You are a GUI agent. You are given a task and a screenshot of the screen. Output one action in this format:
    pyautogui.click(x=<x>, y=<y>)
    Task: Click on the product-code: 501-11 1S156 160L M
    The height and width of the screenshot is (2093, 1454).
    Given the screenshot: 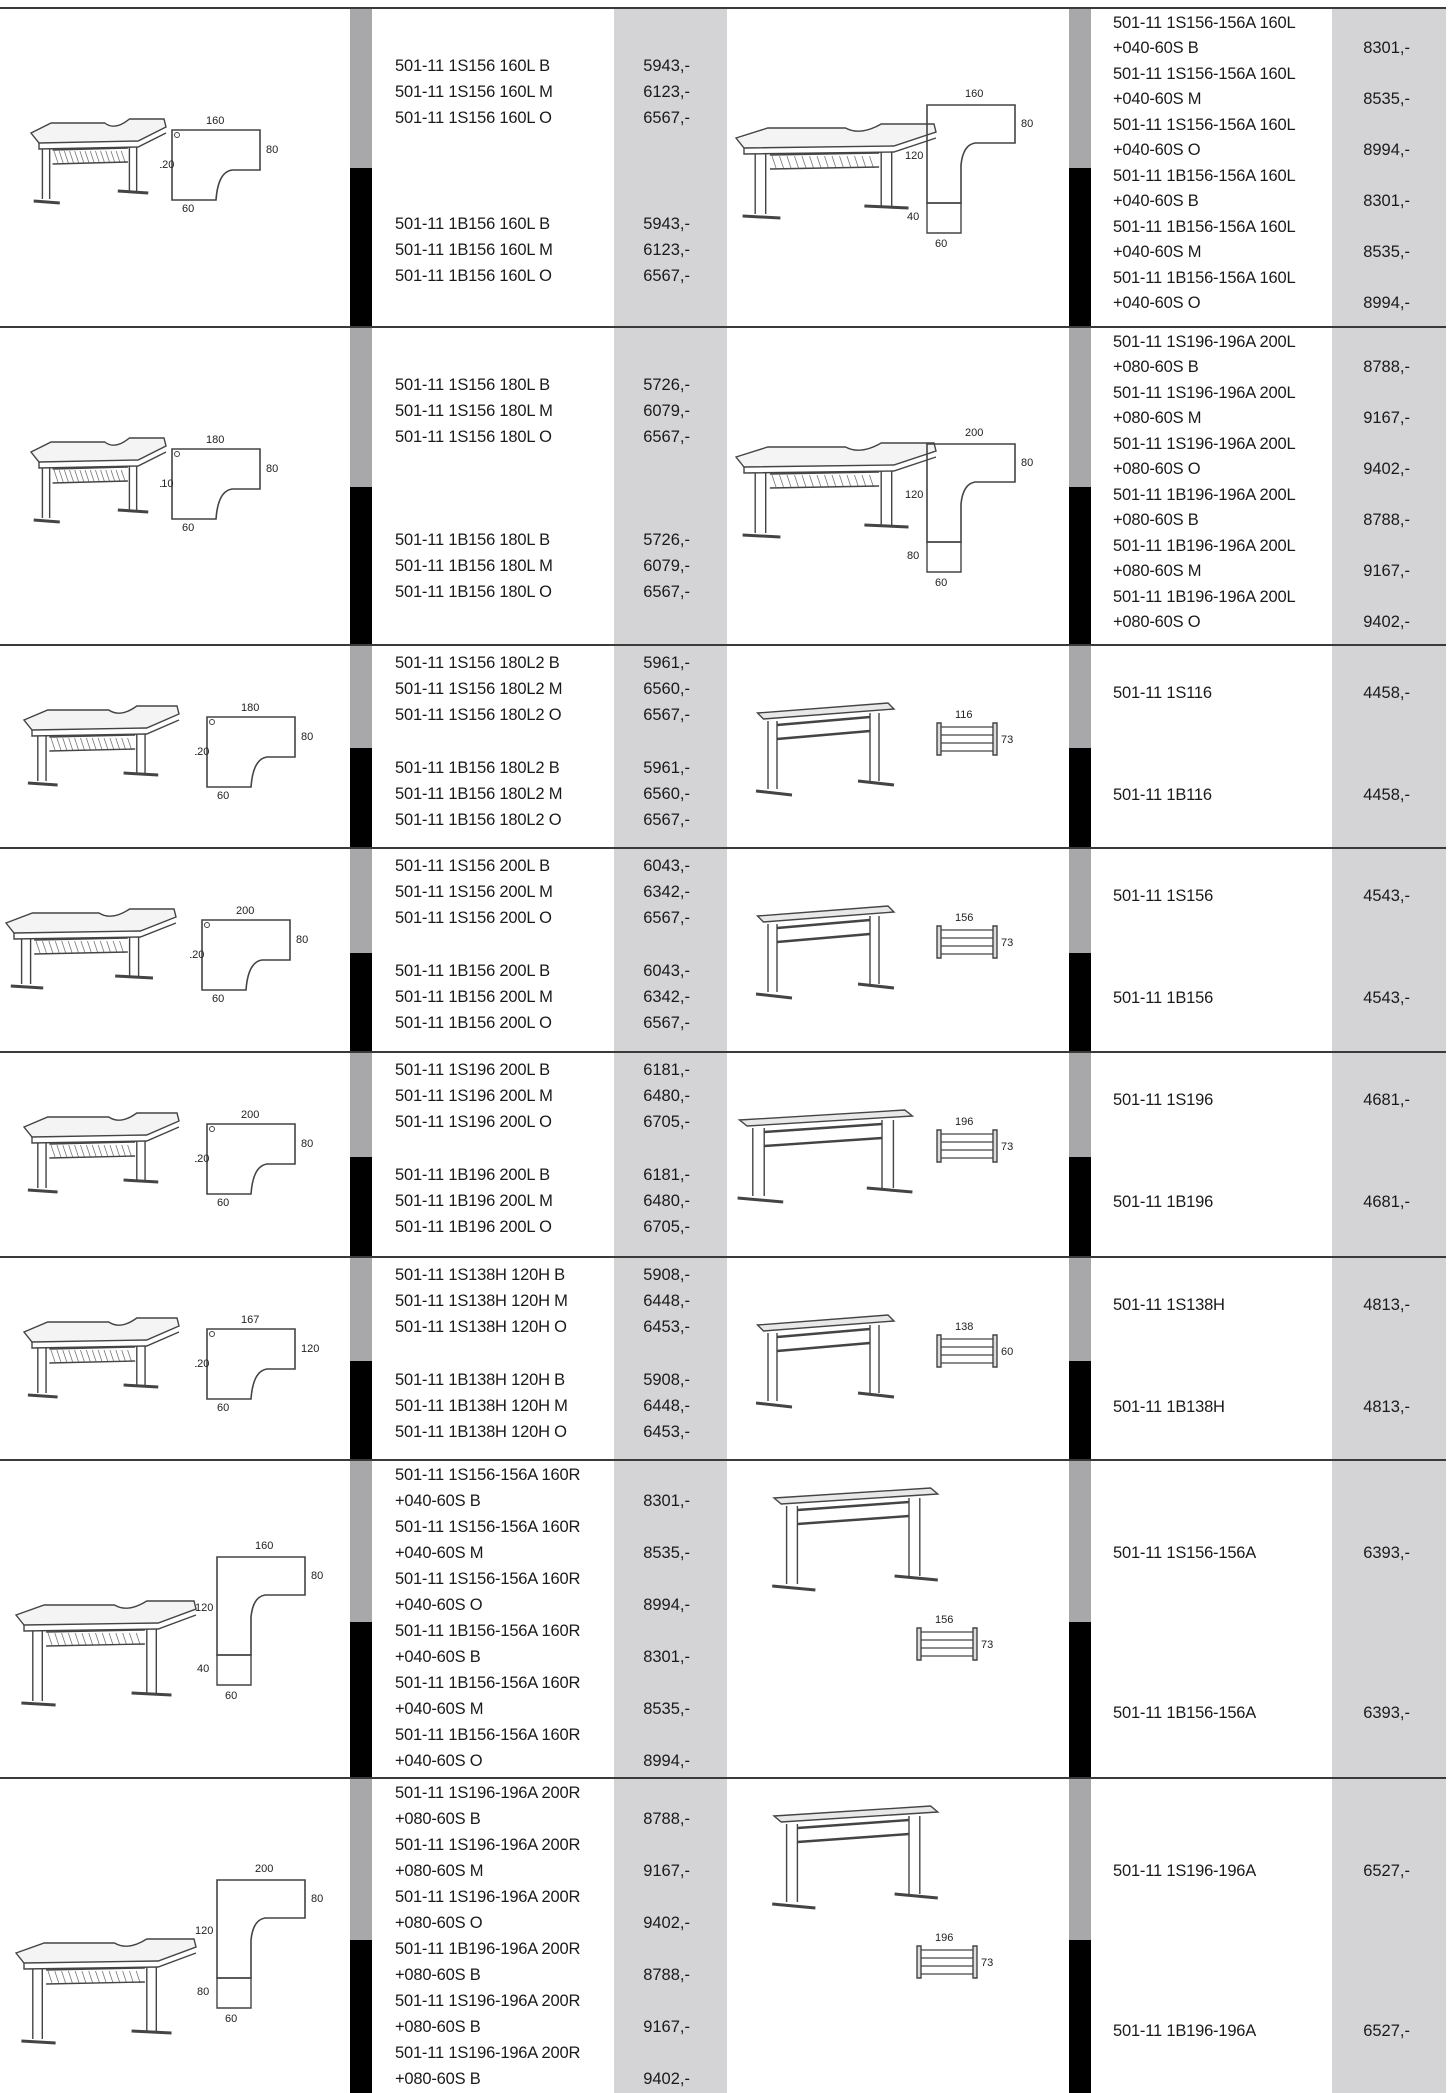 What is the action you would take?
    pyautogui.click(x=474, y=92)
    